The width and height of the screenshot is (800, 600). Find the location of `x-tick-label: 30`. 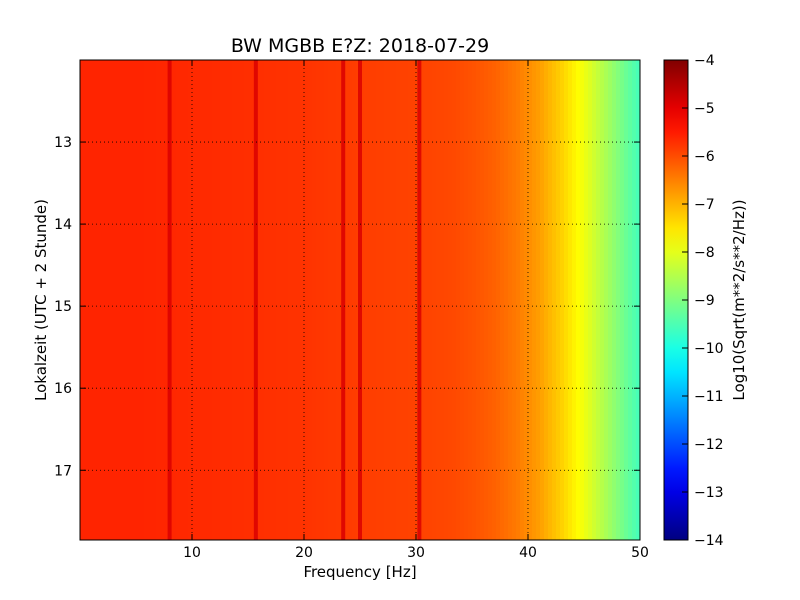

x-tick-label: 30 is located at coordinates (416, 553).